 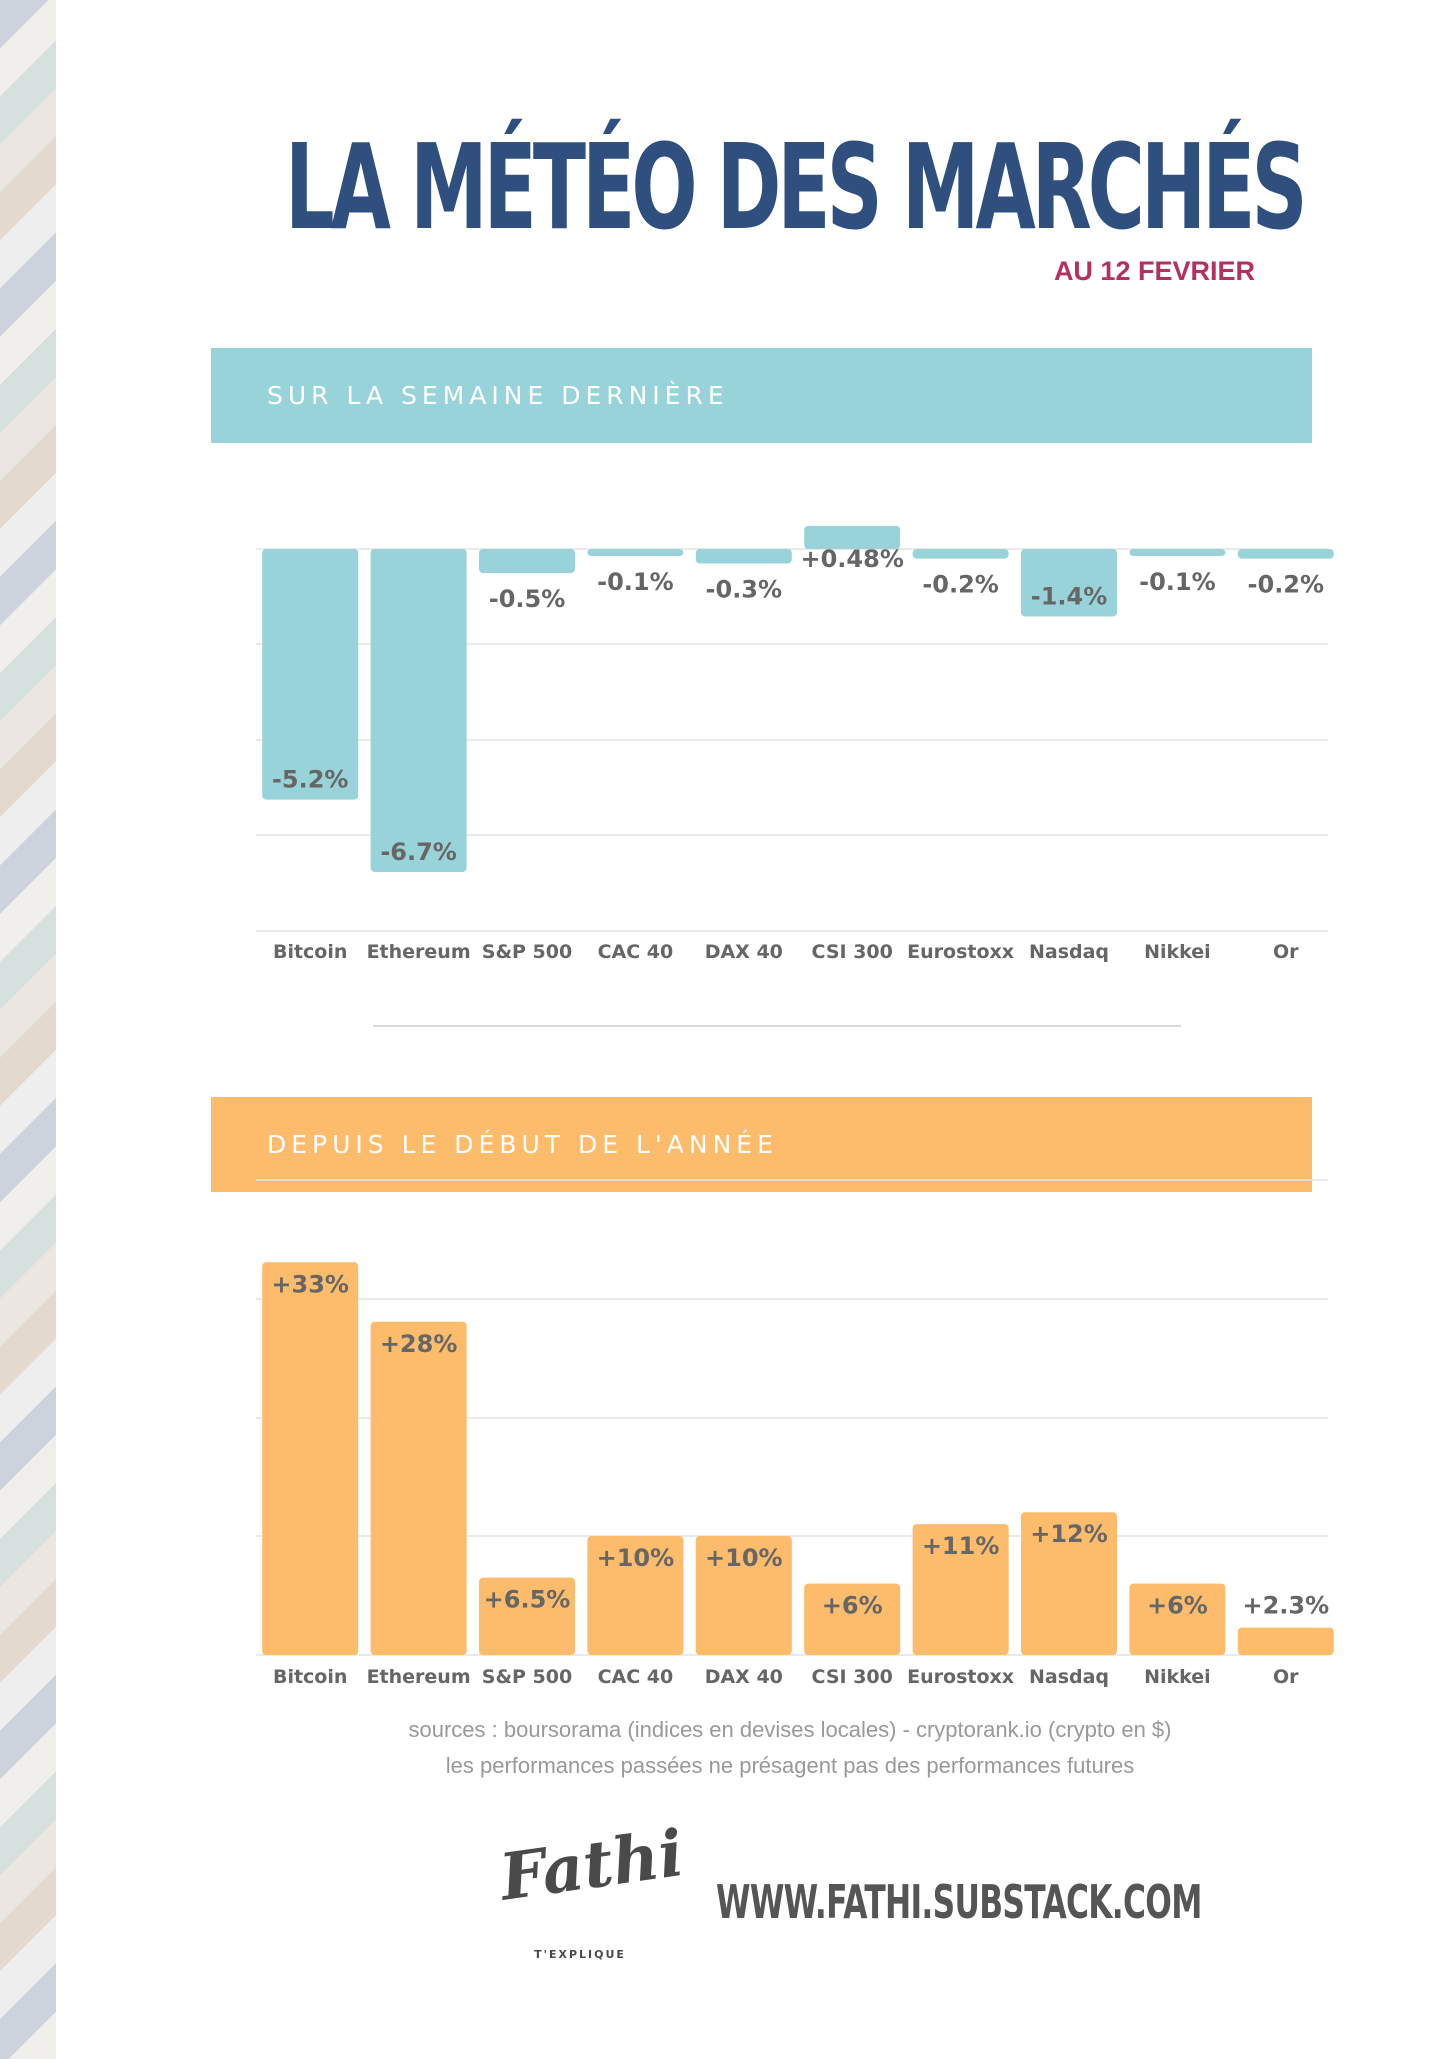 I want to click on section-divider, so click(x=777, y=1026).